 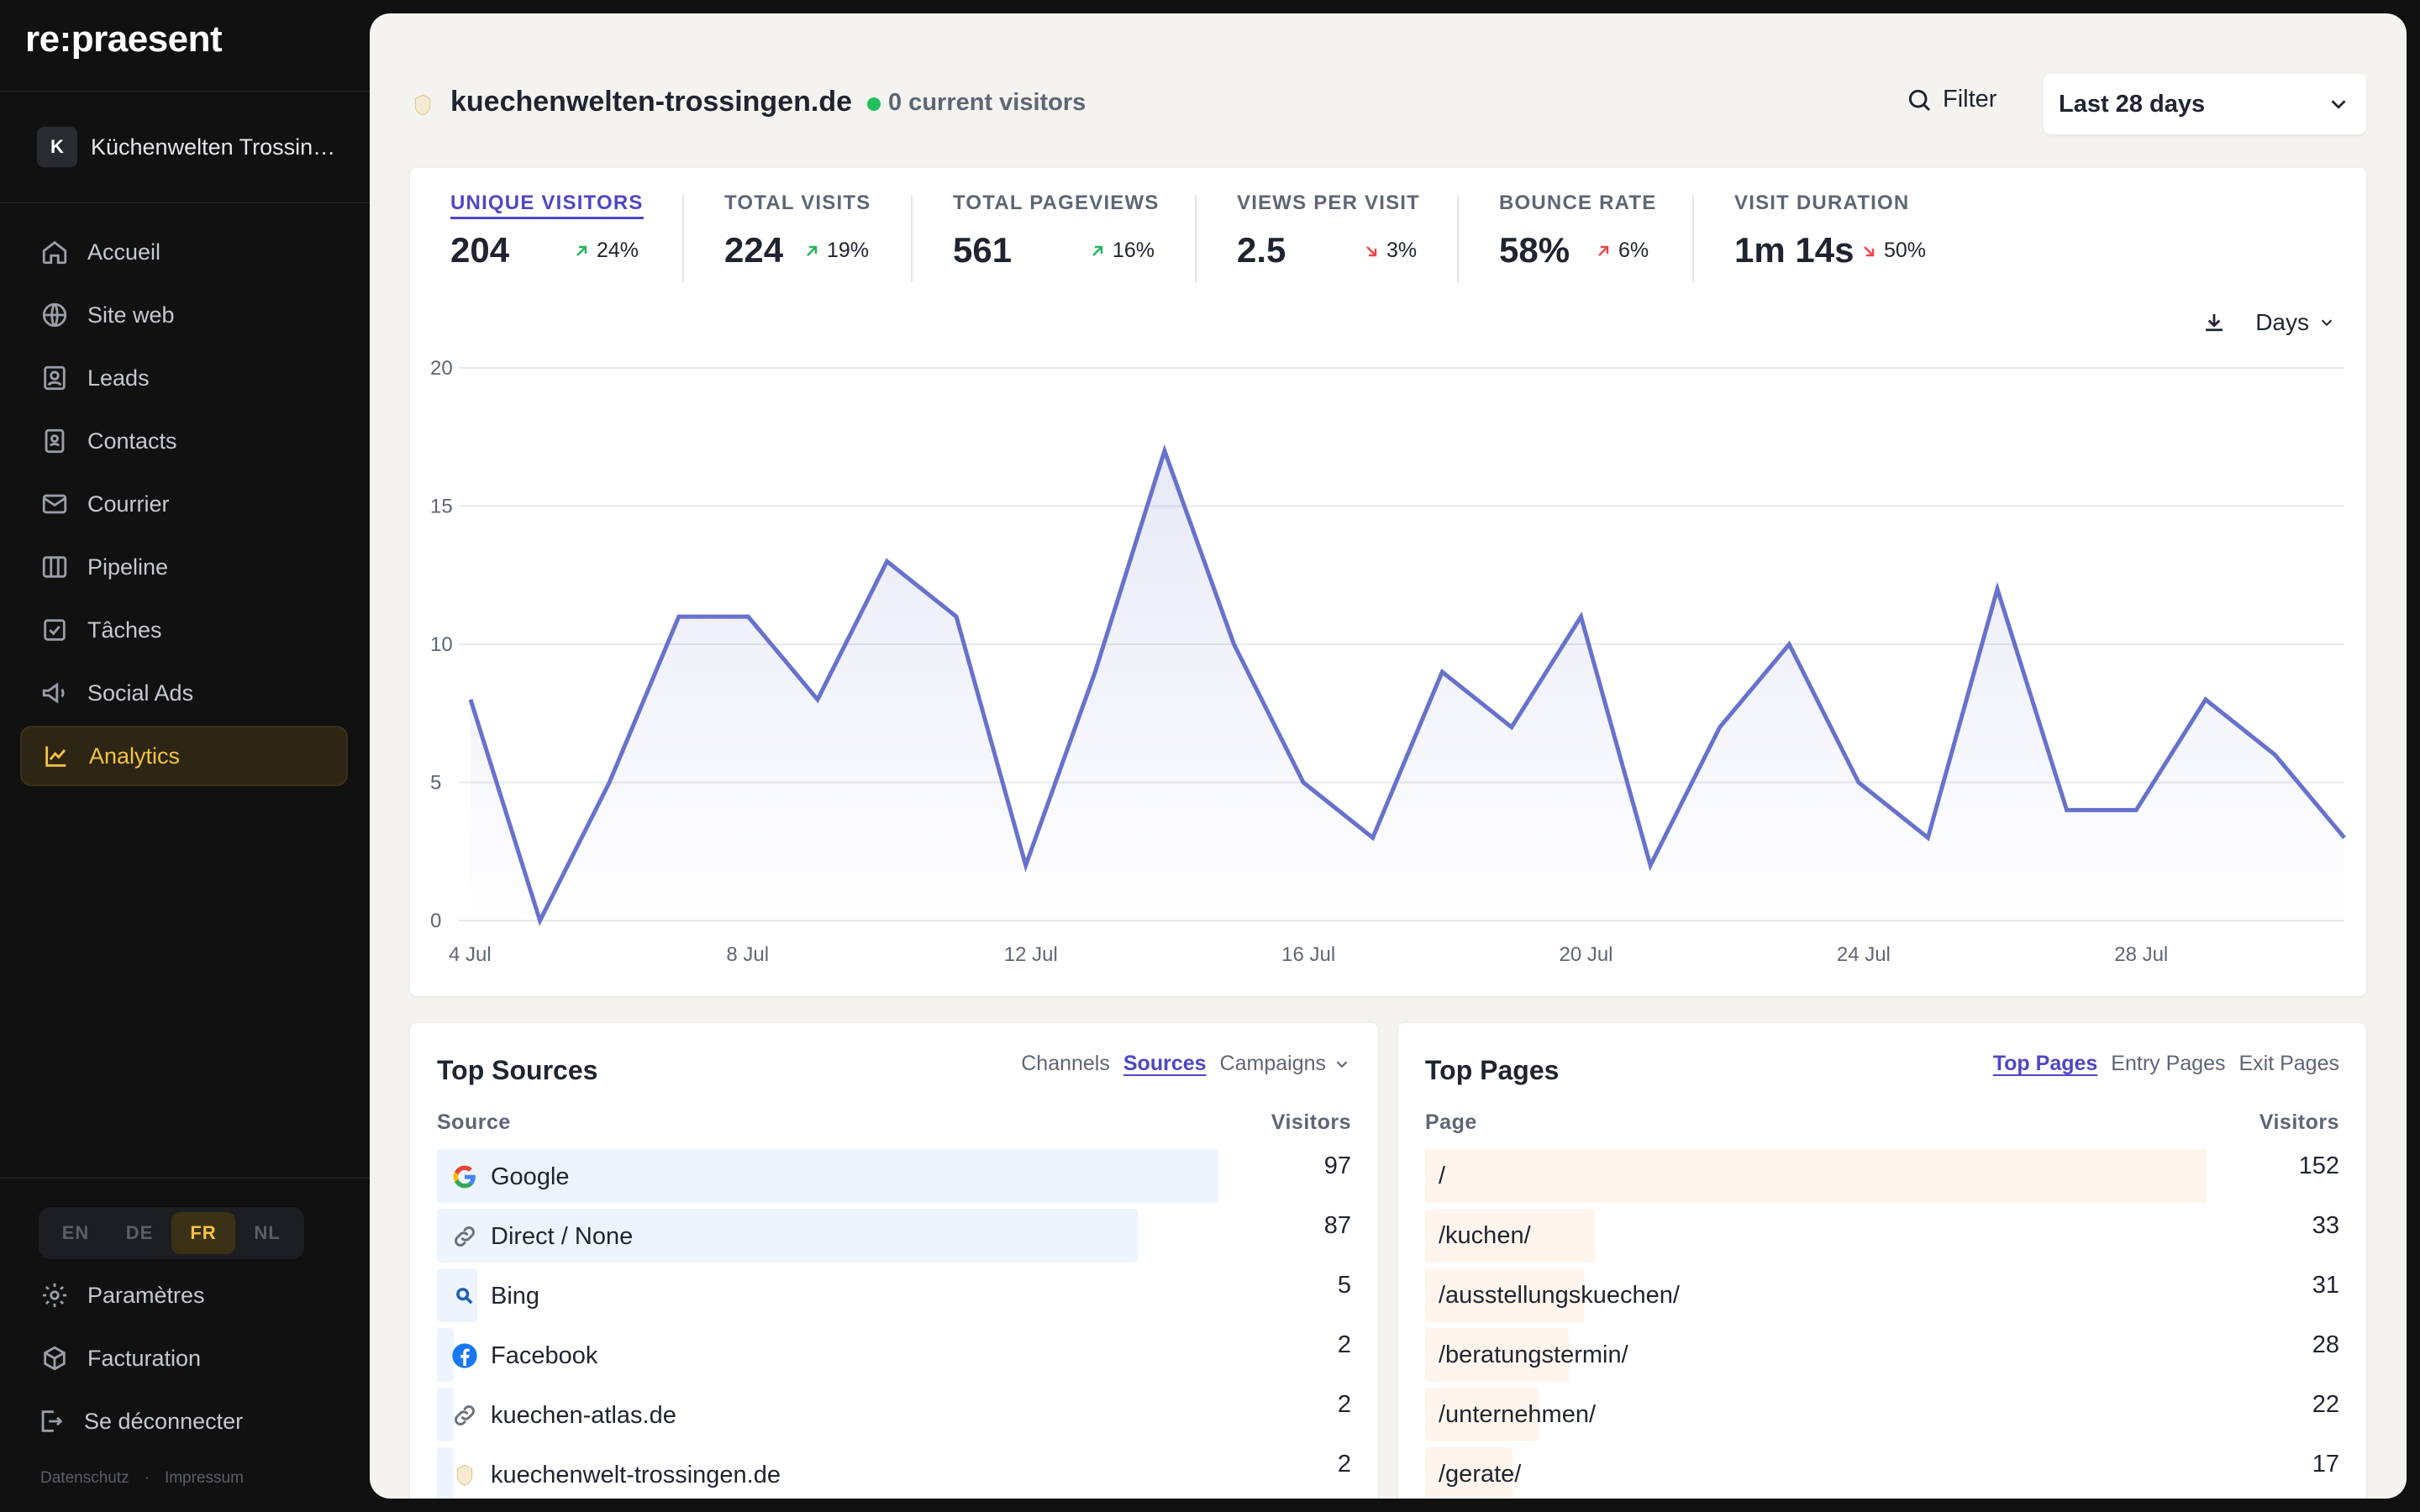 What do you see at coordinates (894, 1473) in the screenshot?
I see `source-row: kuechenwelt-trossingen.de 2` at bounding box center [894, 1473].